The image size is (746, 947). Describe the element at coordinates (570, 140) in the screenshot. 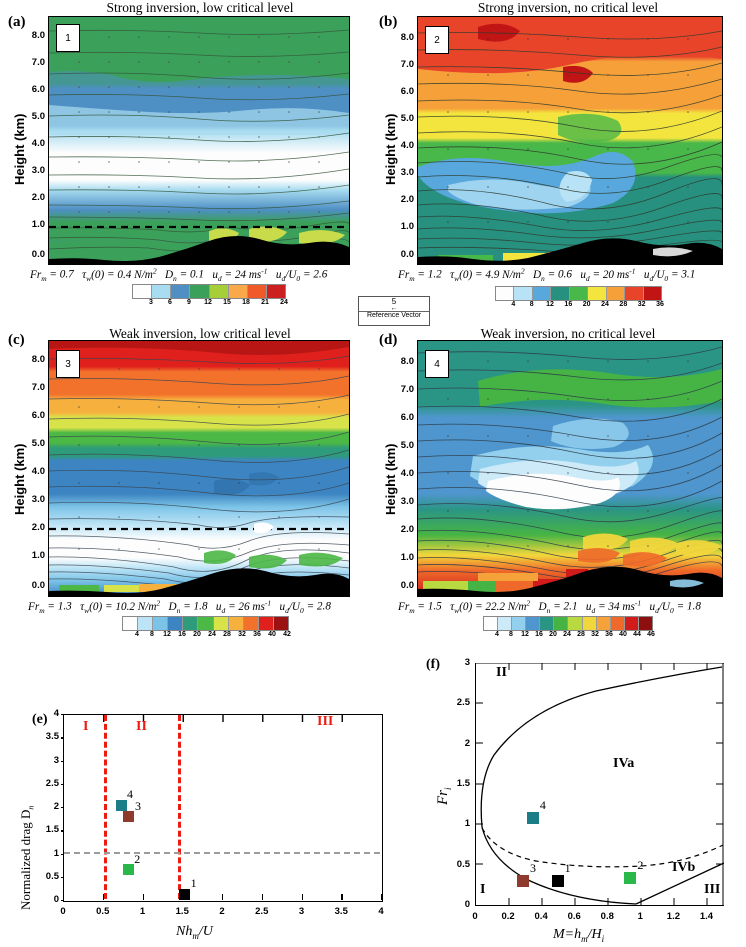

I see `panel-b-plot` at that location.